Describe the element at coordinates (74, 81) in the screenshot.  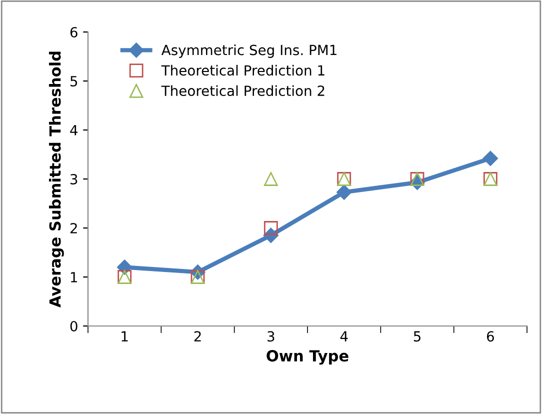
I see `y-tick-label: 5` at that location.